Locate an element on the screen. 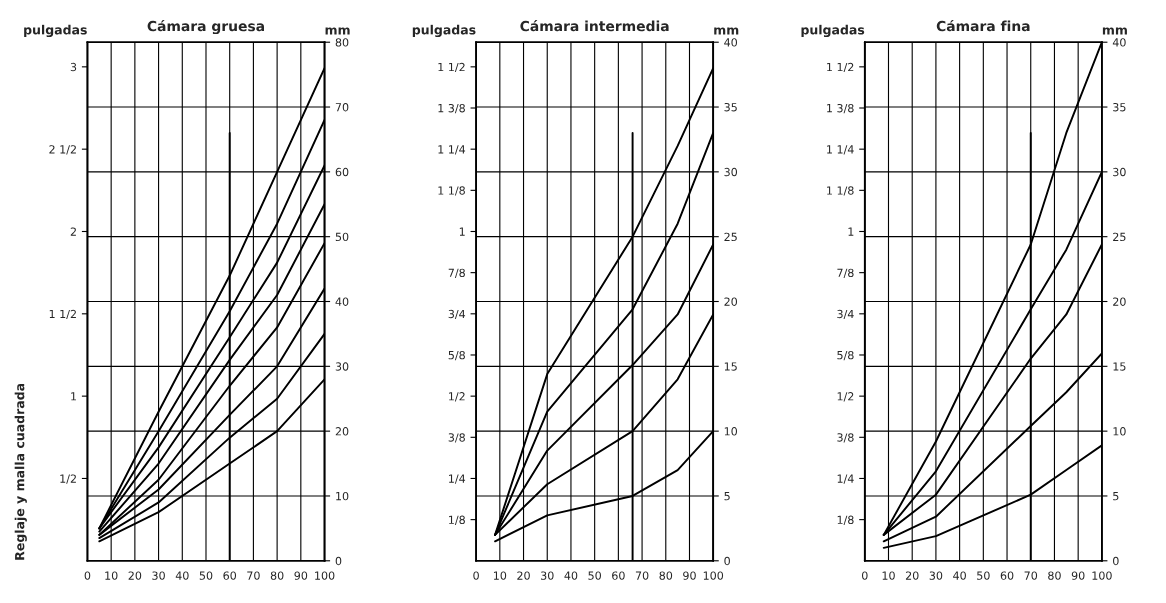 Image resolution: width=1166 pixels, height=603 pixels. text: Reglaje y malla cuadrada is located at coordinates (20, 471).